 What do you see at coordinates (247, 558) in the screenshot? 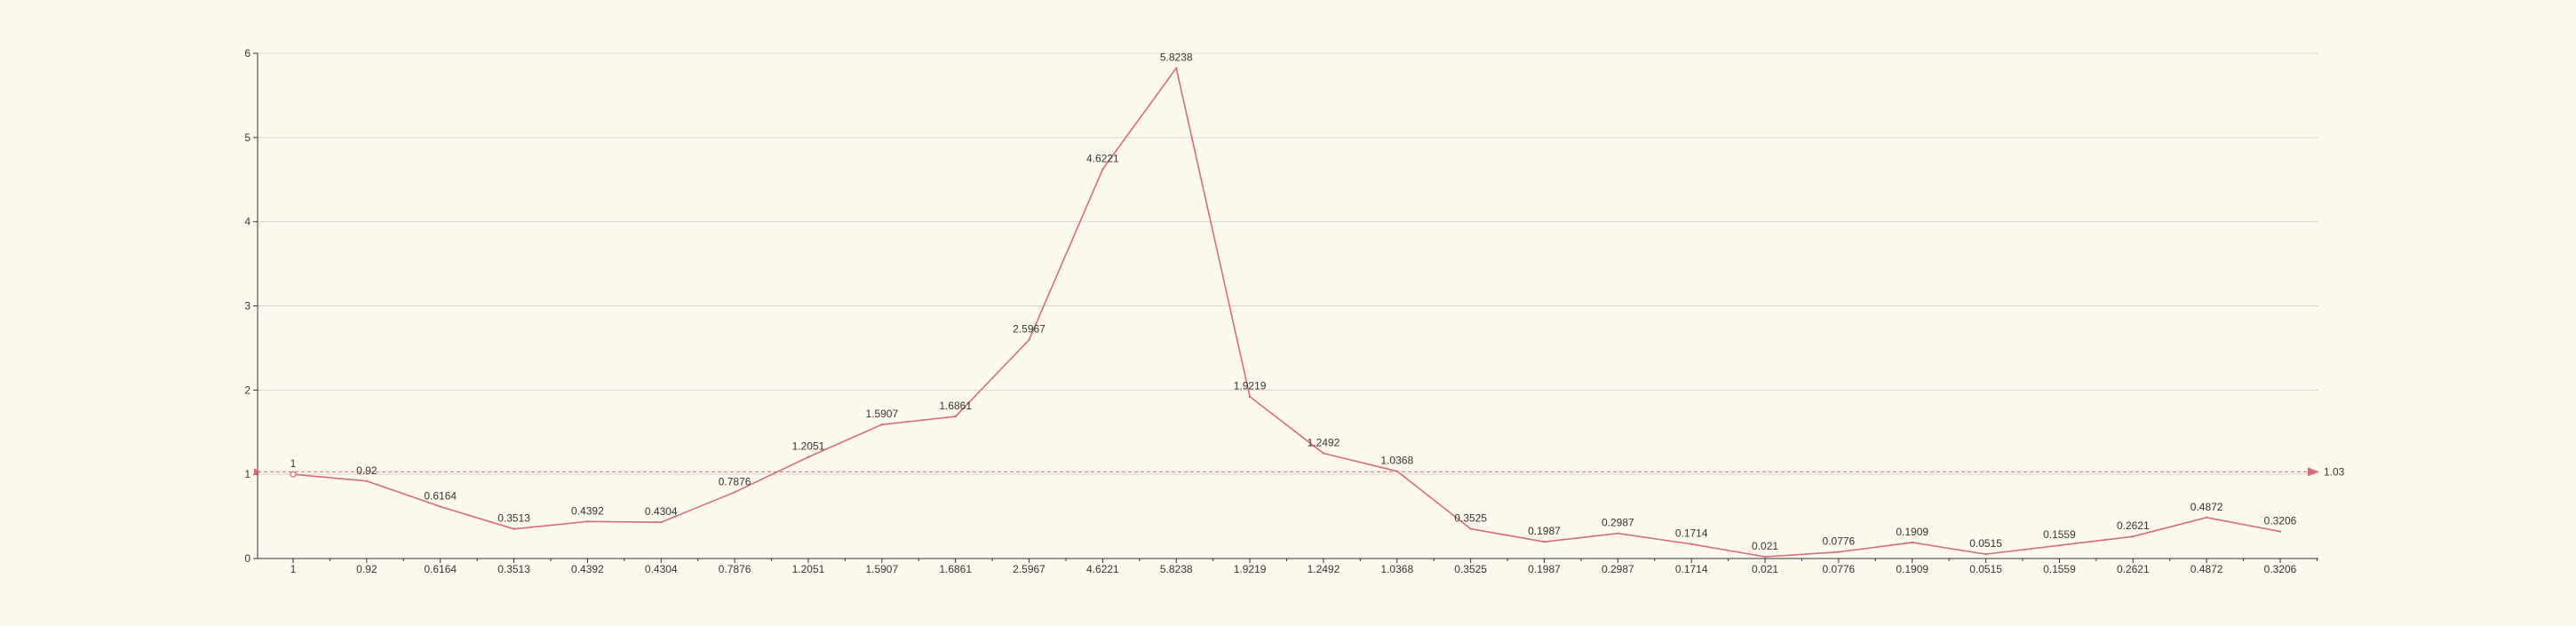
I see `y-tick-label: 0` at bounding box center [247, 558].